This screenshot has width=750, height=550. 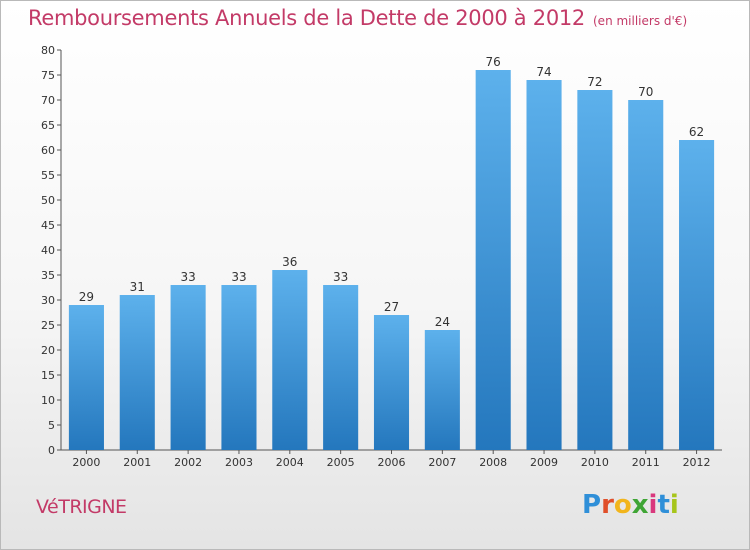 What do you see at coordinates (493, 462) in the screenshot?
I see `x-tick-label-2008: 2008` at bounding box center [493, 462].